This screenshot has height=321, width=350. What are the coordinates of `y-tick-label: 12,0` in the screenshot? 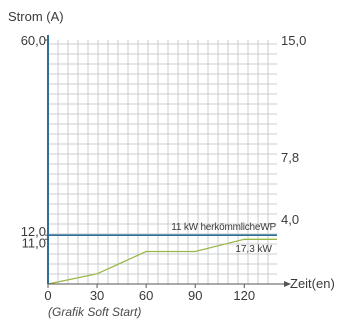 It's located at (33, 231).